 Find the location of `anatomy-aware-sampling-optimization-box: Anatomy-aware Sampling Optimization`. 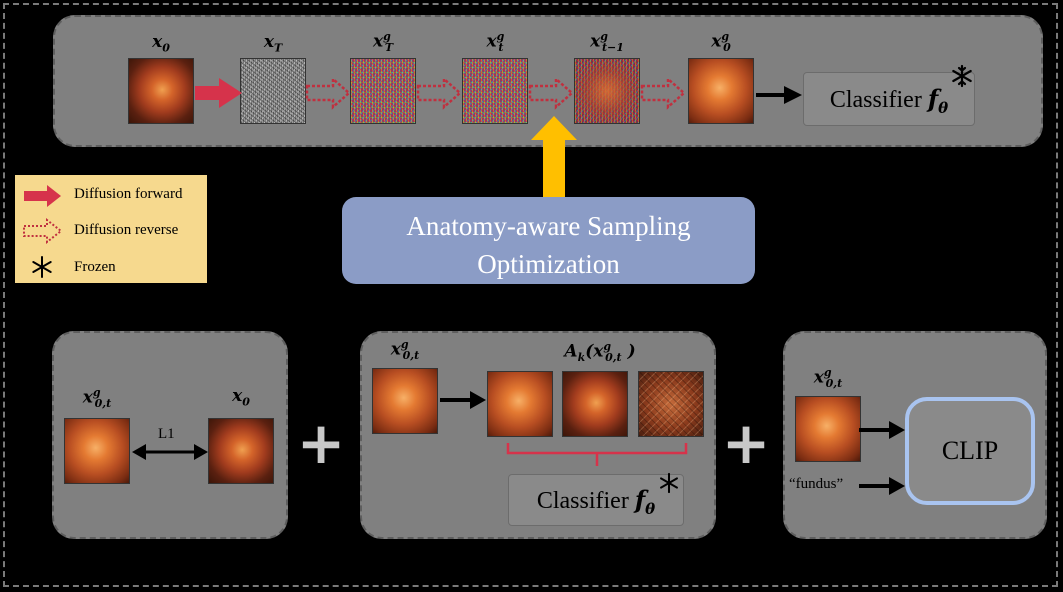

anatomy-aware-sampling-optimization-box: Anatomy-aware Sampling Optimization is located at coordinates (548, 240).